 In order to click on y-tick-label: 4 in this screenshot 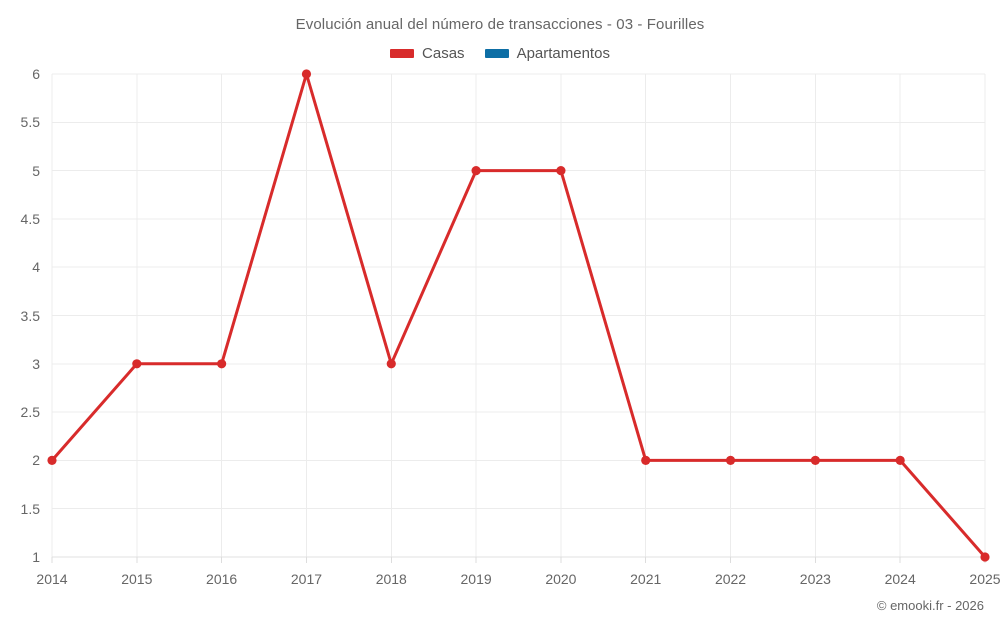, I will do `click(36, 267)`.